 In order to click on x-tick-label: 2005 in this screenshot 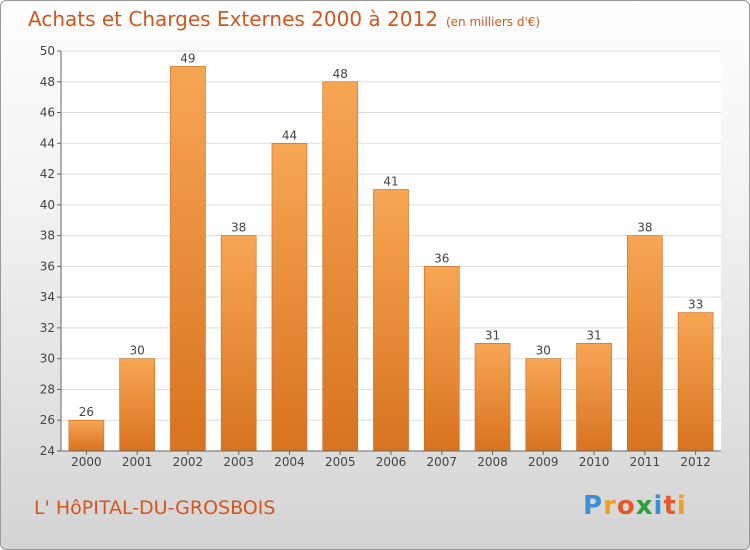, I will do `click(340, 462)`.